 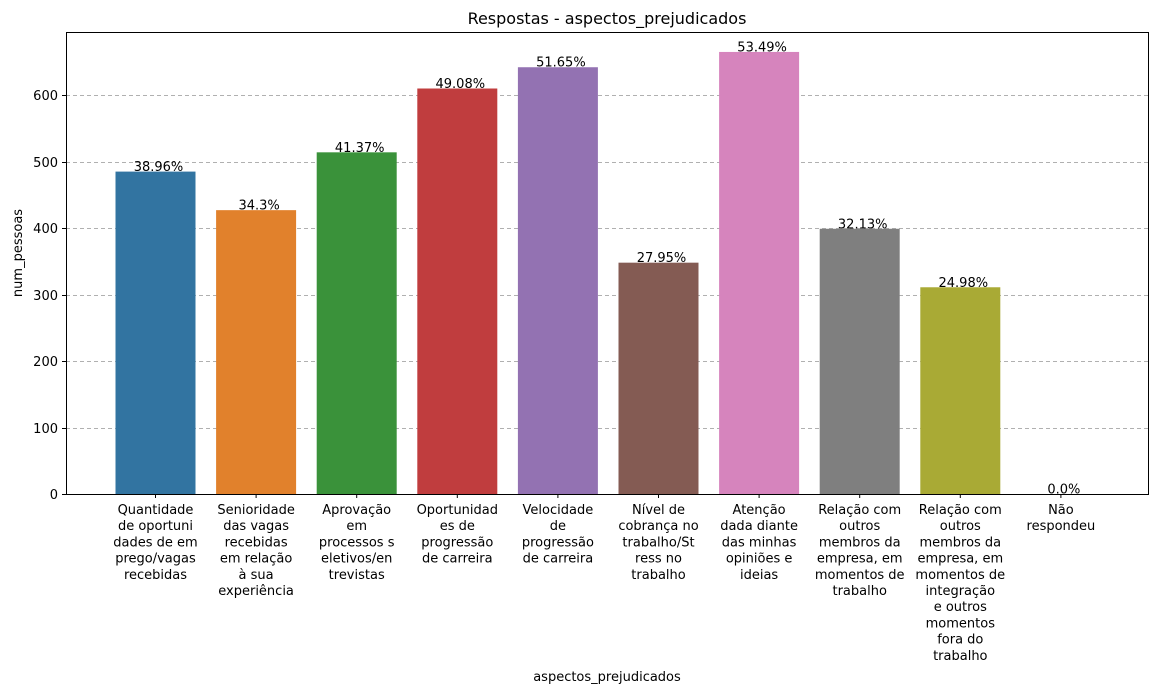 What do you see at coordinates (607, 19) in the screenshot?
I see `chart-title: Respostas - aspectos_prejudicados` at bounding box center [607, 19].